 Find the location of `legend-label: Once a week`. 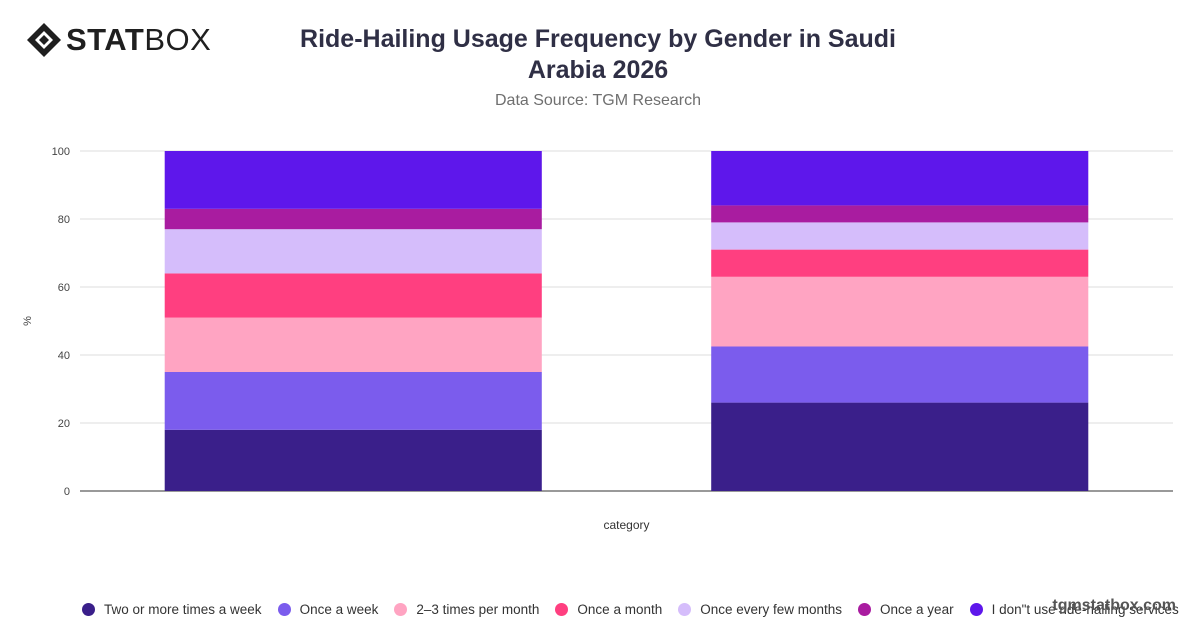

legend-label: Once a week is located at coordinates (339, 609).